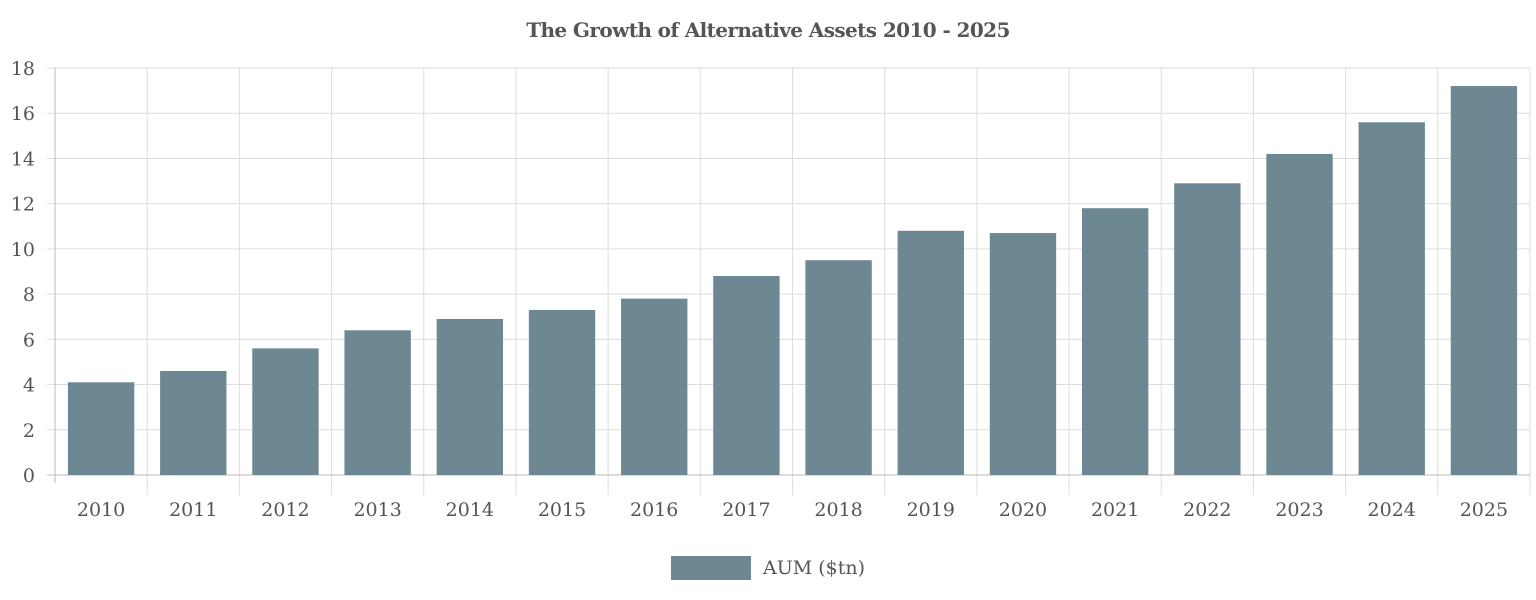 Image resolution: width=1536 pixels, height=600 pixels. Describe the element at coordinates (193, 422) in the screenshot. I see `bar-2011` at that location.